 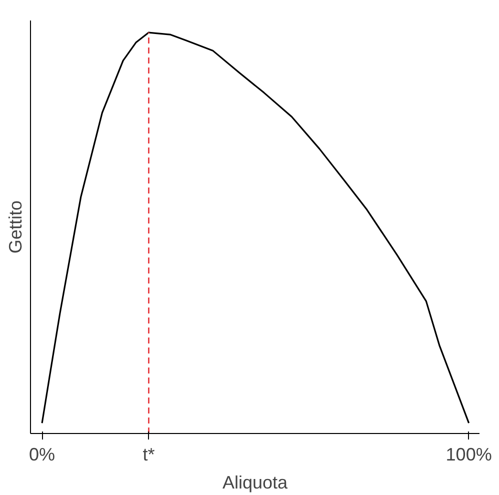 What do you see at coordinates (469, 454) in the screenshot?
I see `x-tick-label: 100%` at bounding box center [469, 454].